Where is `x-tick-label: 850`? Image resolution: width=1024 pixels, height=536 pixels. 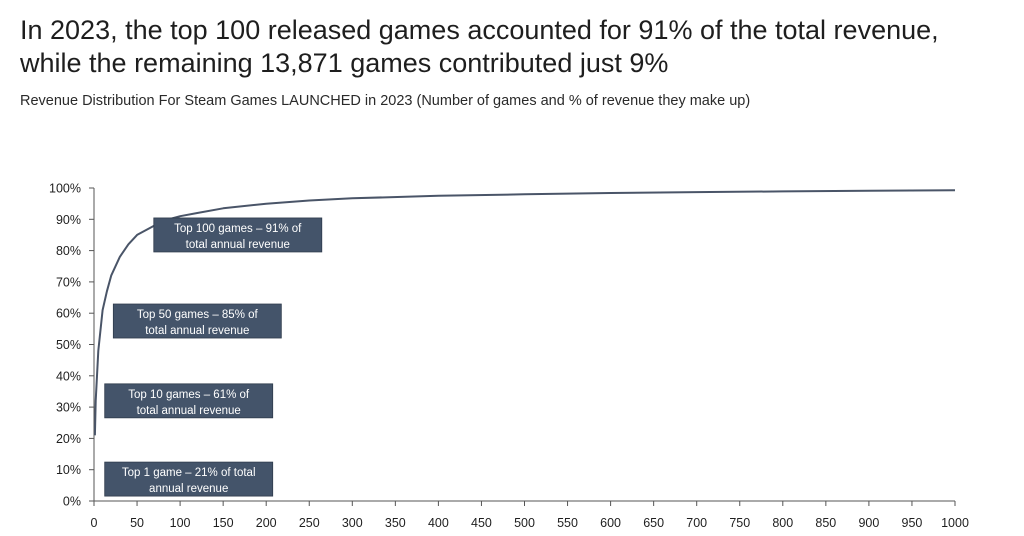 x-tick-label: 850 is located at coordinates (825, 523).